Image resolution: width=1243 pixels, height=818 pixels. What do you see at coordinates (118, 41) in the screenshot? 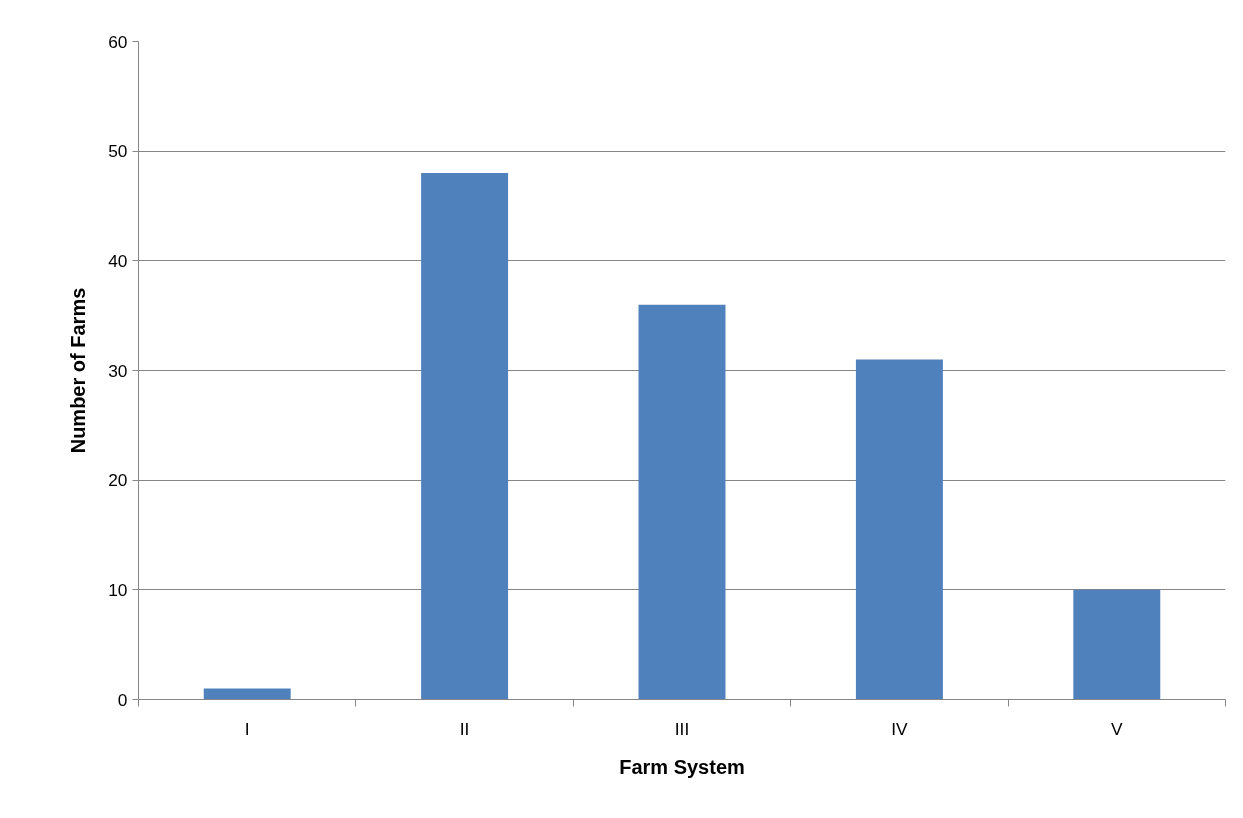
I see `y-tick-label: 60` at bounding box center [118, 41].